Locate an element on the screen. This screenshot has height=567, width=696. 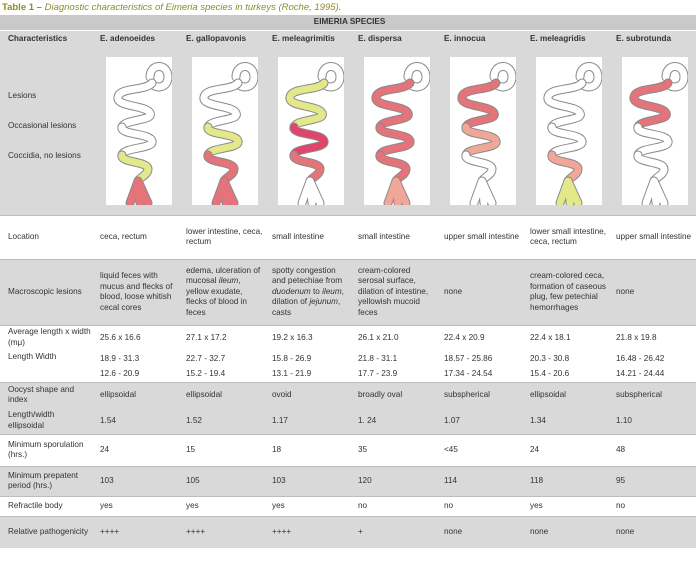
legend-coccidia-no-lesions: Coccidia, no lesions is located at coordinates (44, 155).